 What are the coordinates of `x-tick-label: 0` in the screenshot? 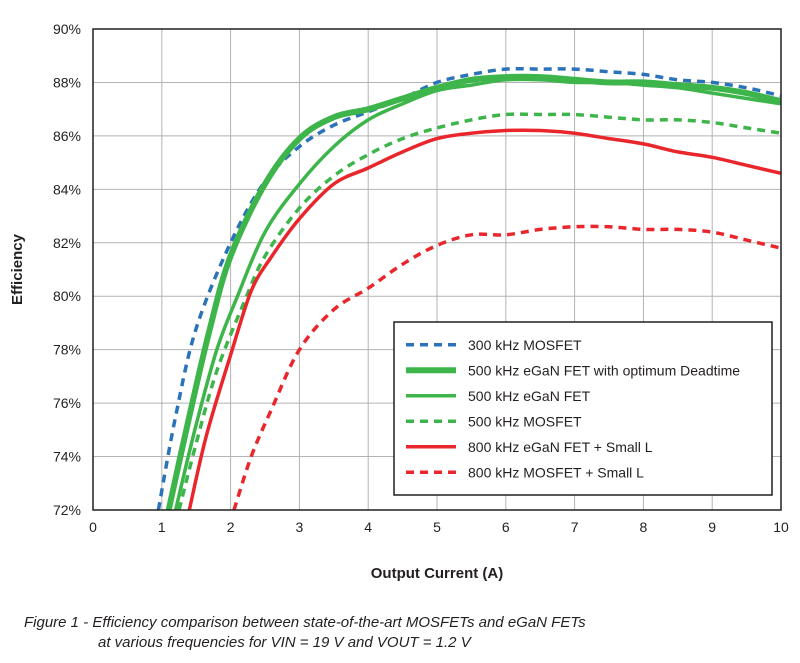 It's located at (93, 527).